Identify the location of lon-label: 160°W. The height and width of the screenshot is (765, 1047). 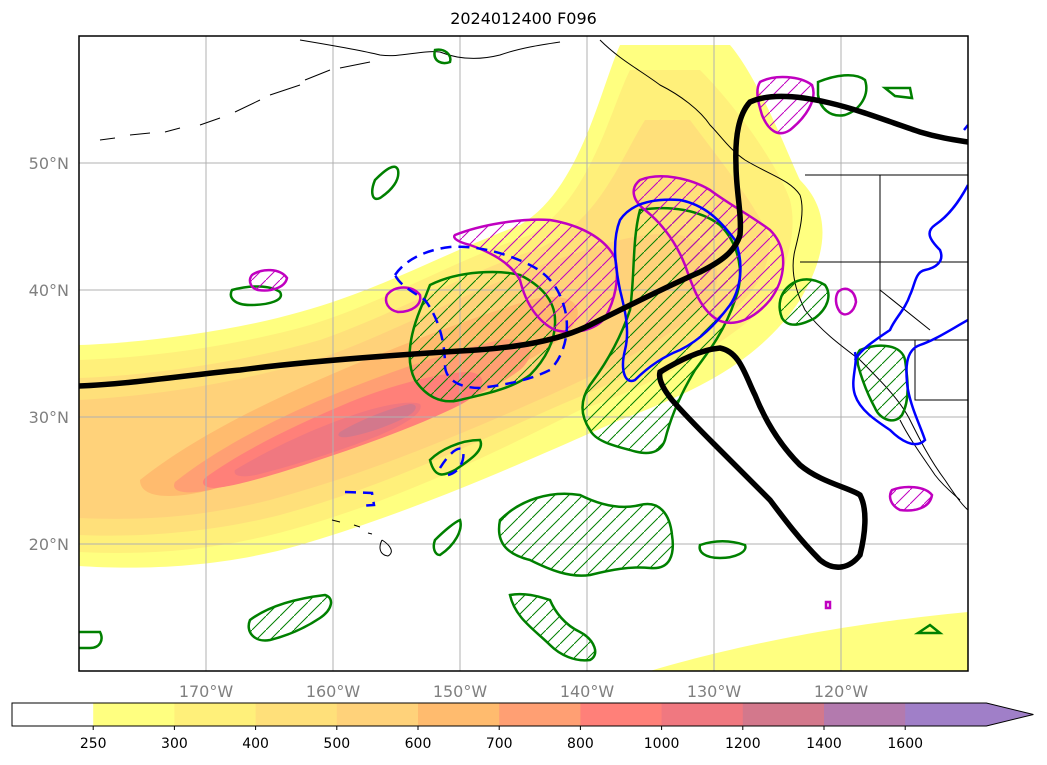
(333, 691).